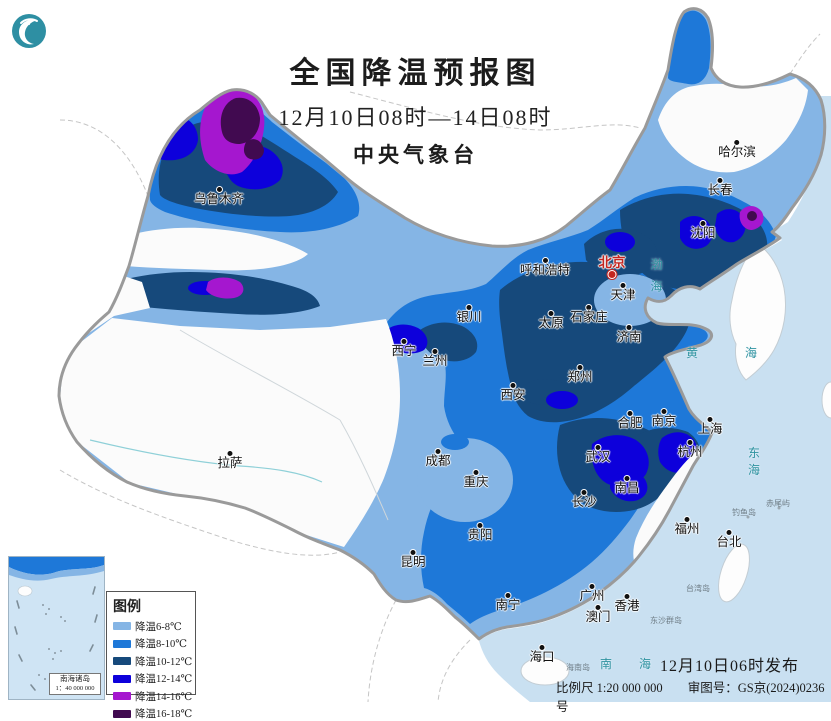 The height and width of the screenshot is (721, 831). What do you see at coordinates (230, 463) in the screenshot?
I see `city-label: 拉萨` at bounding box center [230, 463].